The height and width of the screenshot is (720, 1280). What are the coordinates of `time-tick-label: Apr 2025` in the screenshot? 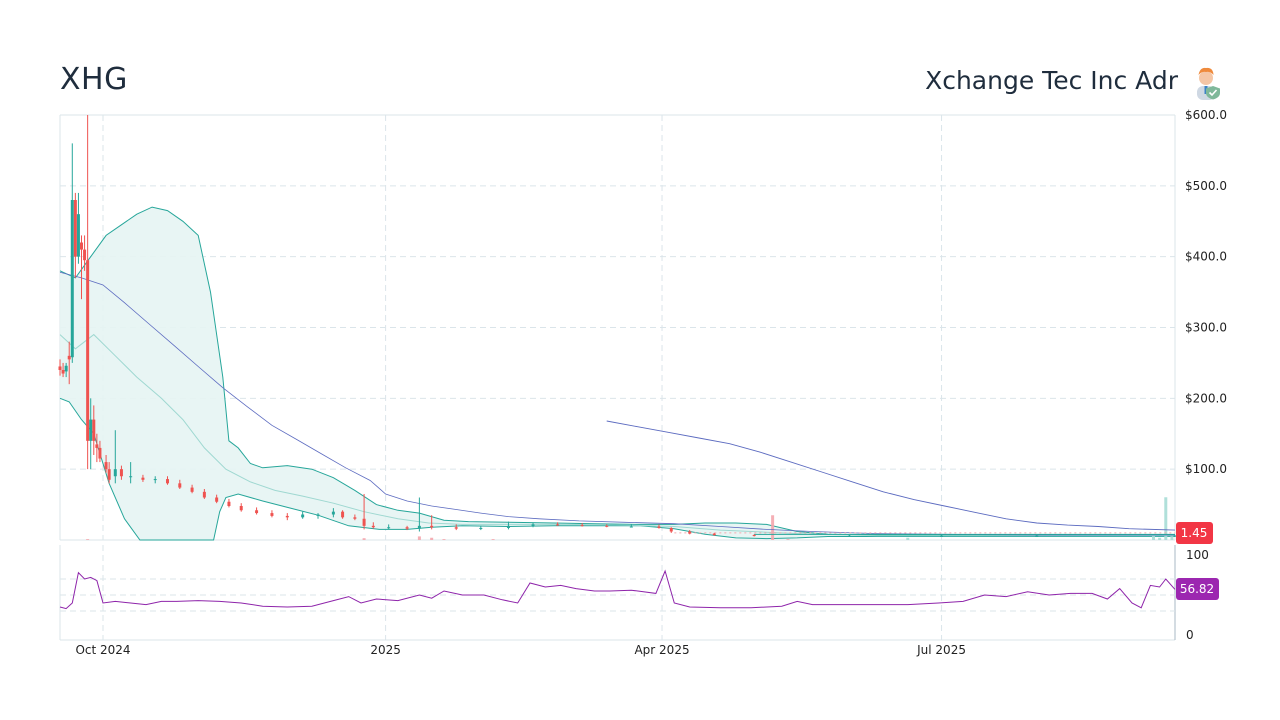 It's located at (661, 650).